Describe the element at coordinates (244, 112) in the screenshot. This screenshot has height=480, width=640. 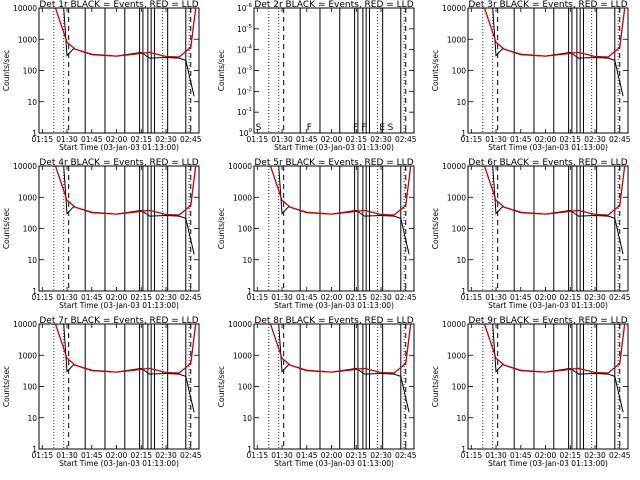
I see `y-tick-label: 10⁻¹` at that location.